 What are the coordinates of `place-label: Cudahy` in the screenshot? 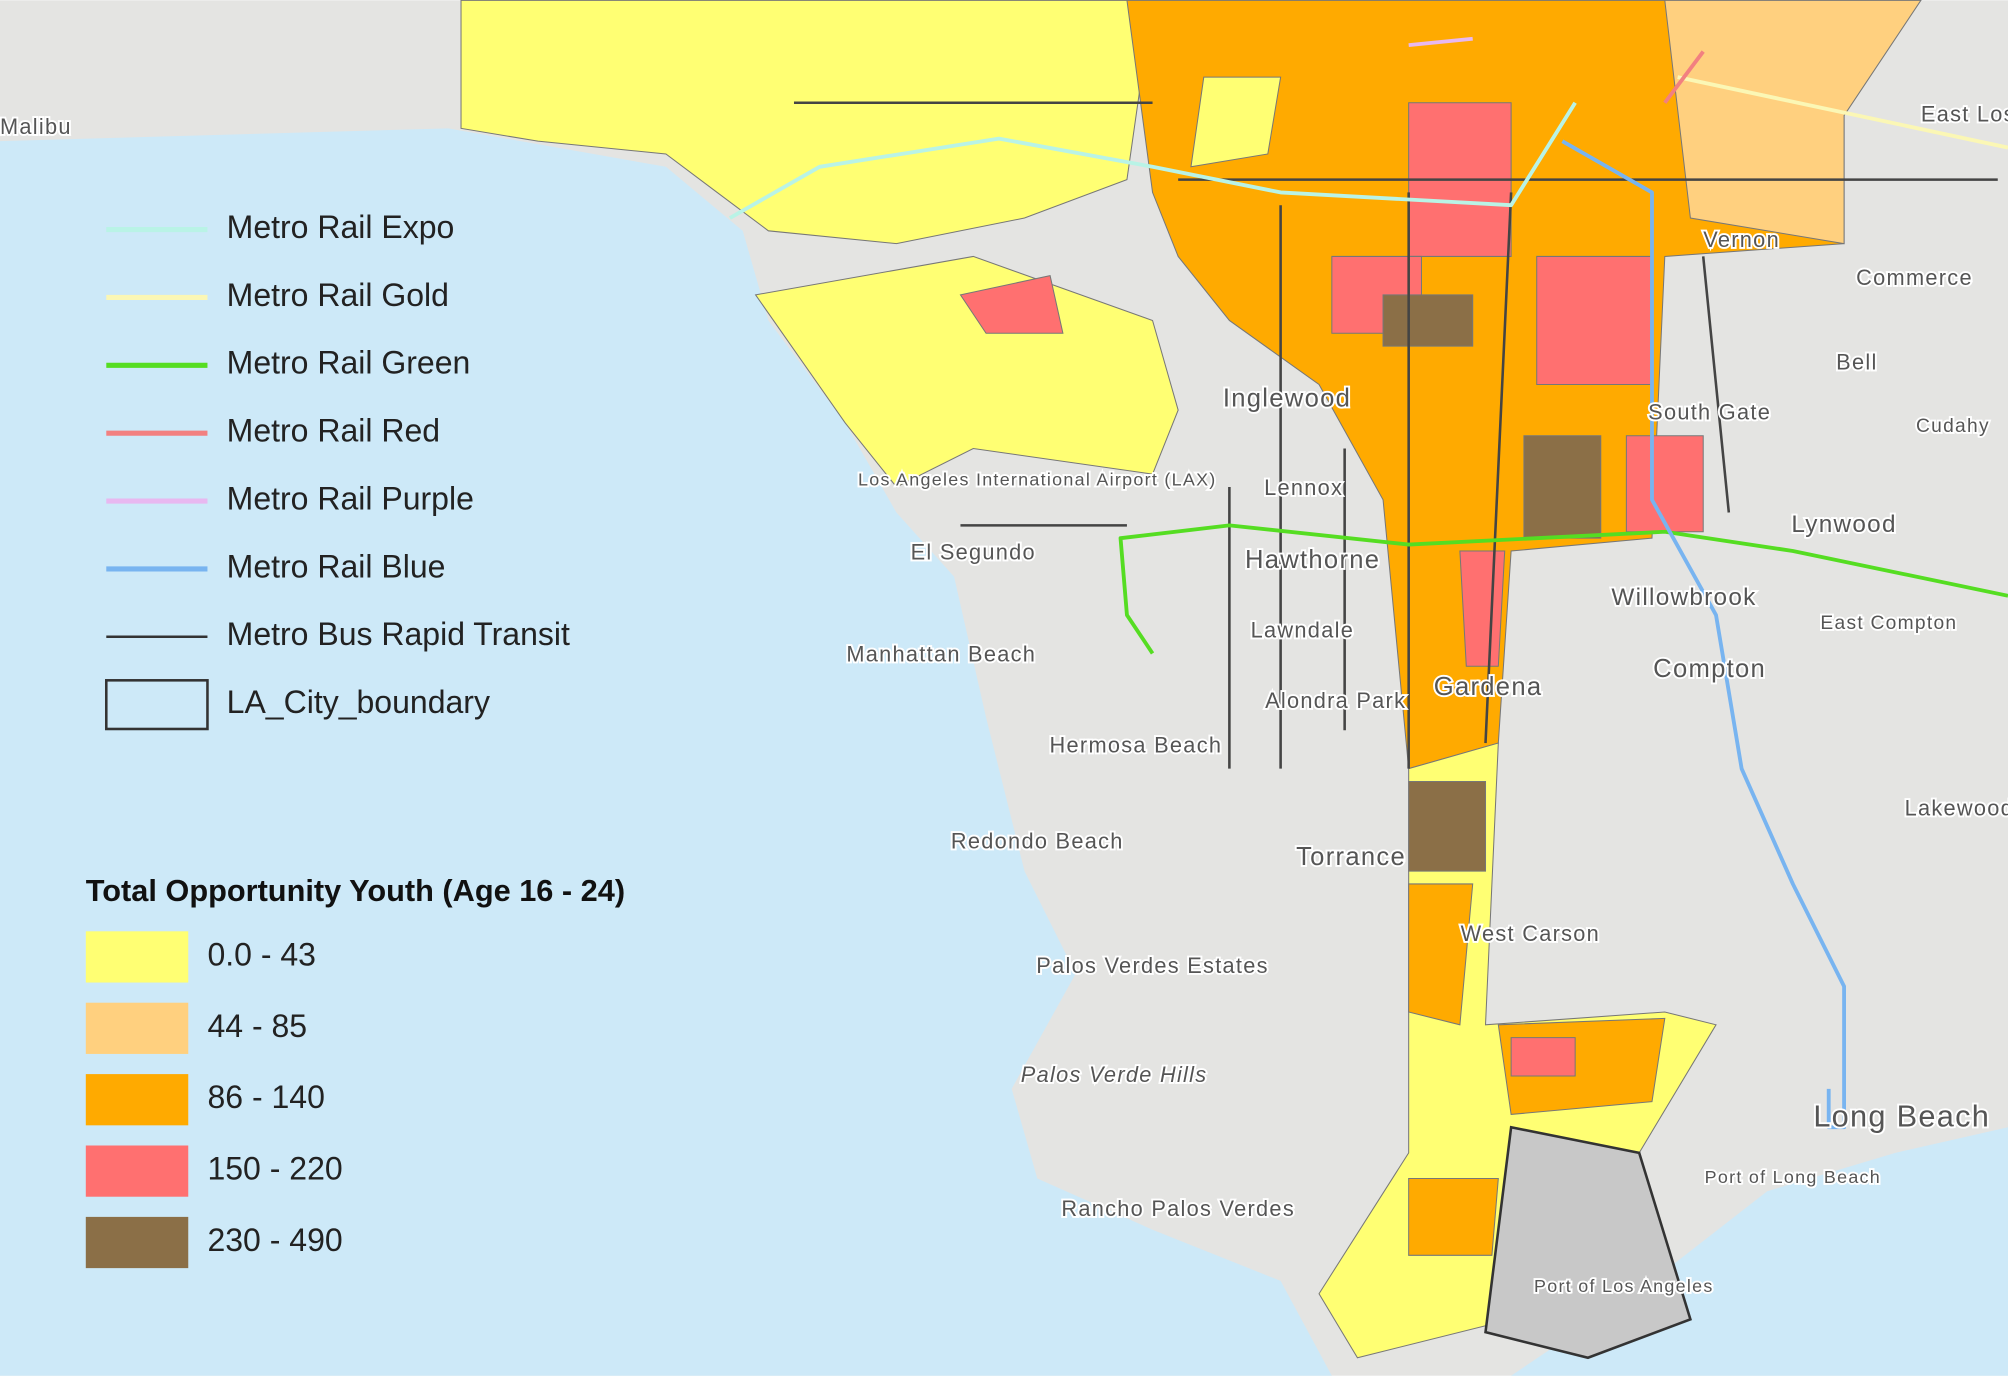 It's located at (1953, 426).